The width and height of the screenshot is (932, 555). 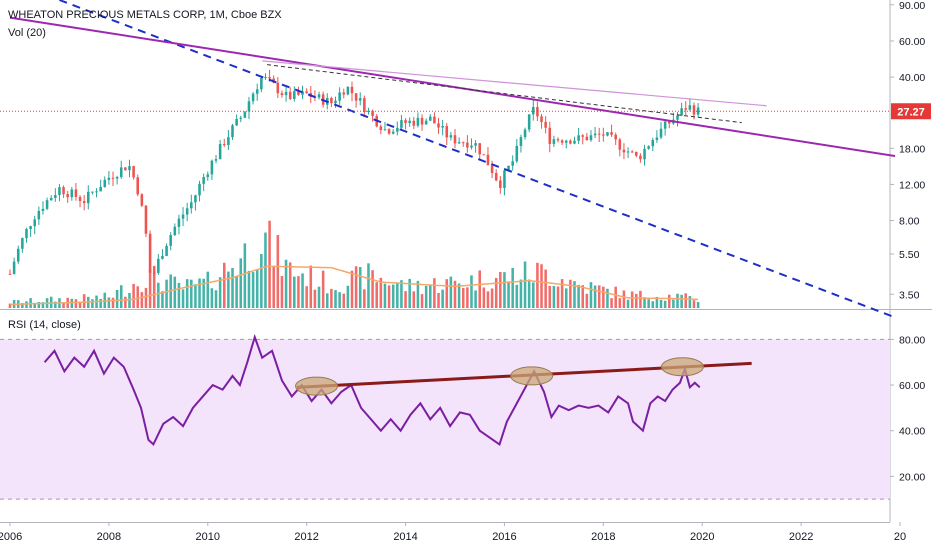 I want to click on time-axis-label: 2018, so click(x=603, y=537).